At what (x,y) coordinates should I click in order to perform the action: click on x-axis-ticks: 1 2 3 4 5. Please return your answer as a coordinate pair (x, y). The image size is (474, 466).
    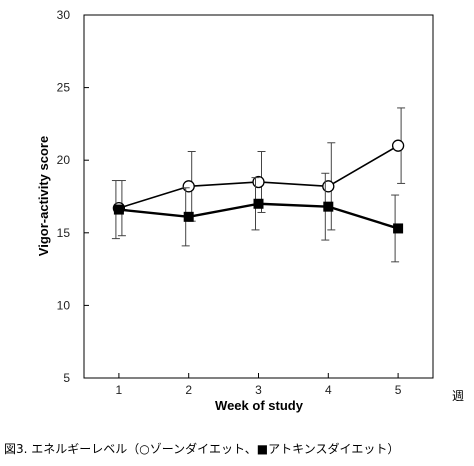
    Looking at the image, I should click on (259, 385).